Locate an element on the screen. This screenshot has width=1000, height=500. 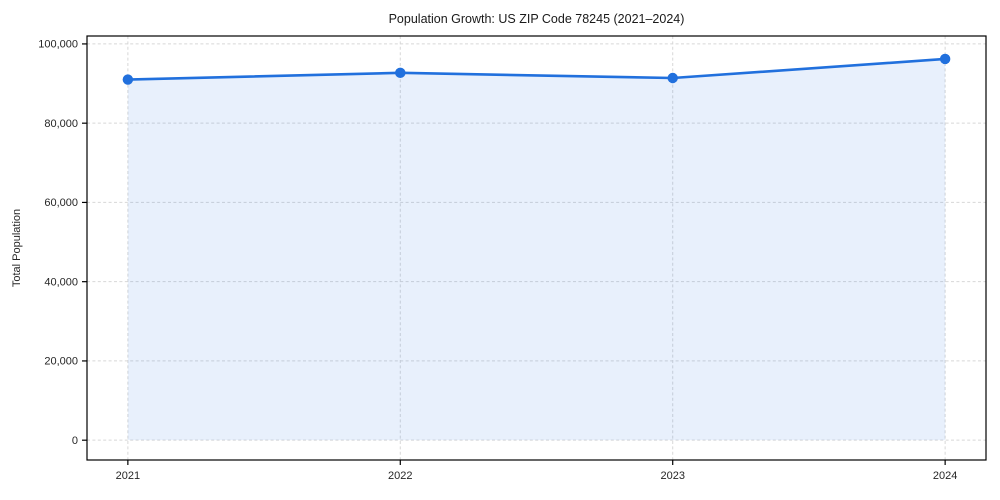
y-tick-label: 0 is located at coordinates (75, 441).